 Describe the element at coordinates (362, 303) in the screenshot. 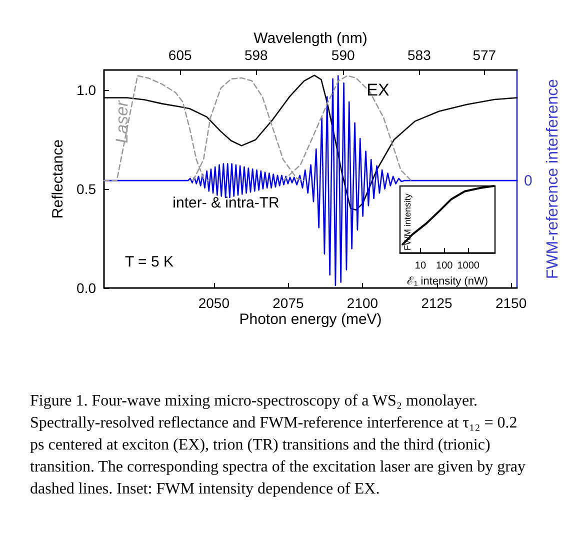

I see `x-tick-label: 2100` at that location.